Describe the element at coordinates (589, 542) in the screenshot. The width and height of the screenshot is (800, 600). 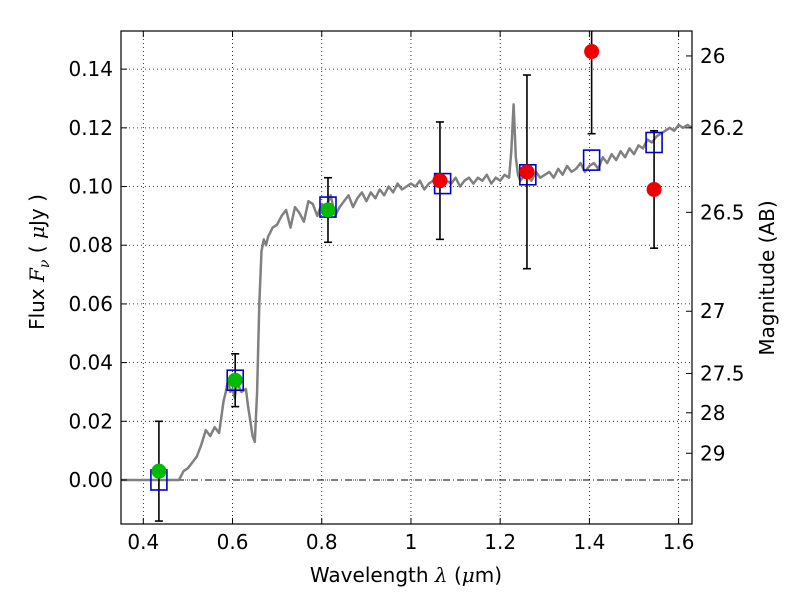
I see `x-tick-label: 1.4` at that location.